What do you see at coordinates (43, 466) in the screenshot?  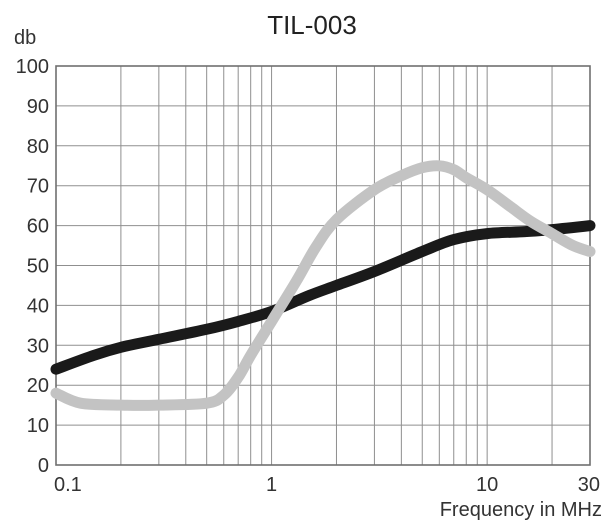 I see `y-tick-label: 0` at bounding box center [43, 466].